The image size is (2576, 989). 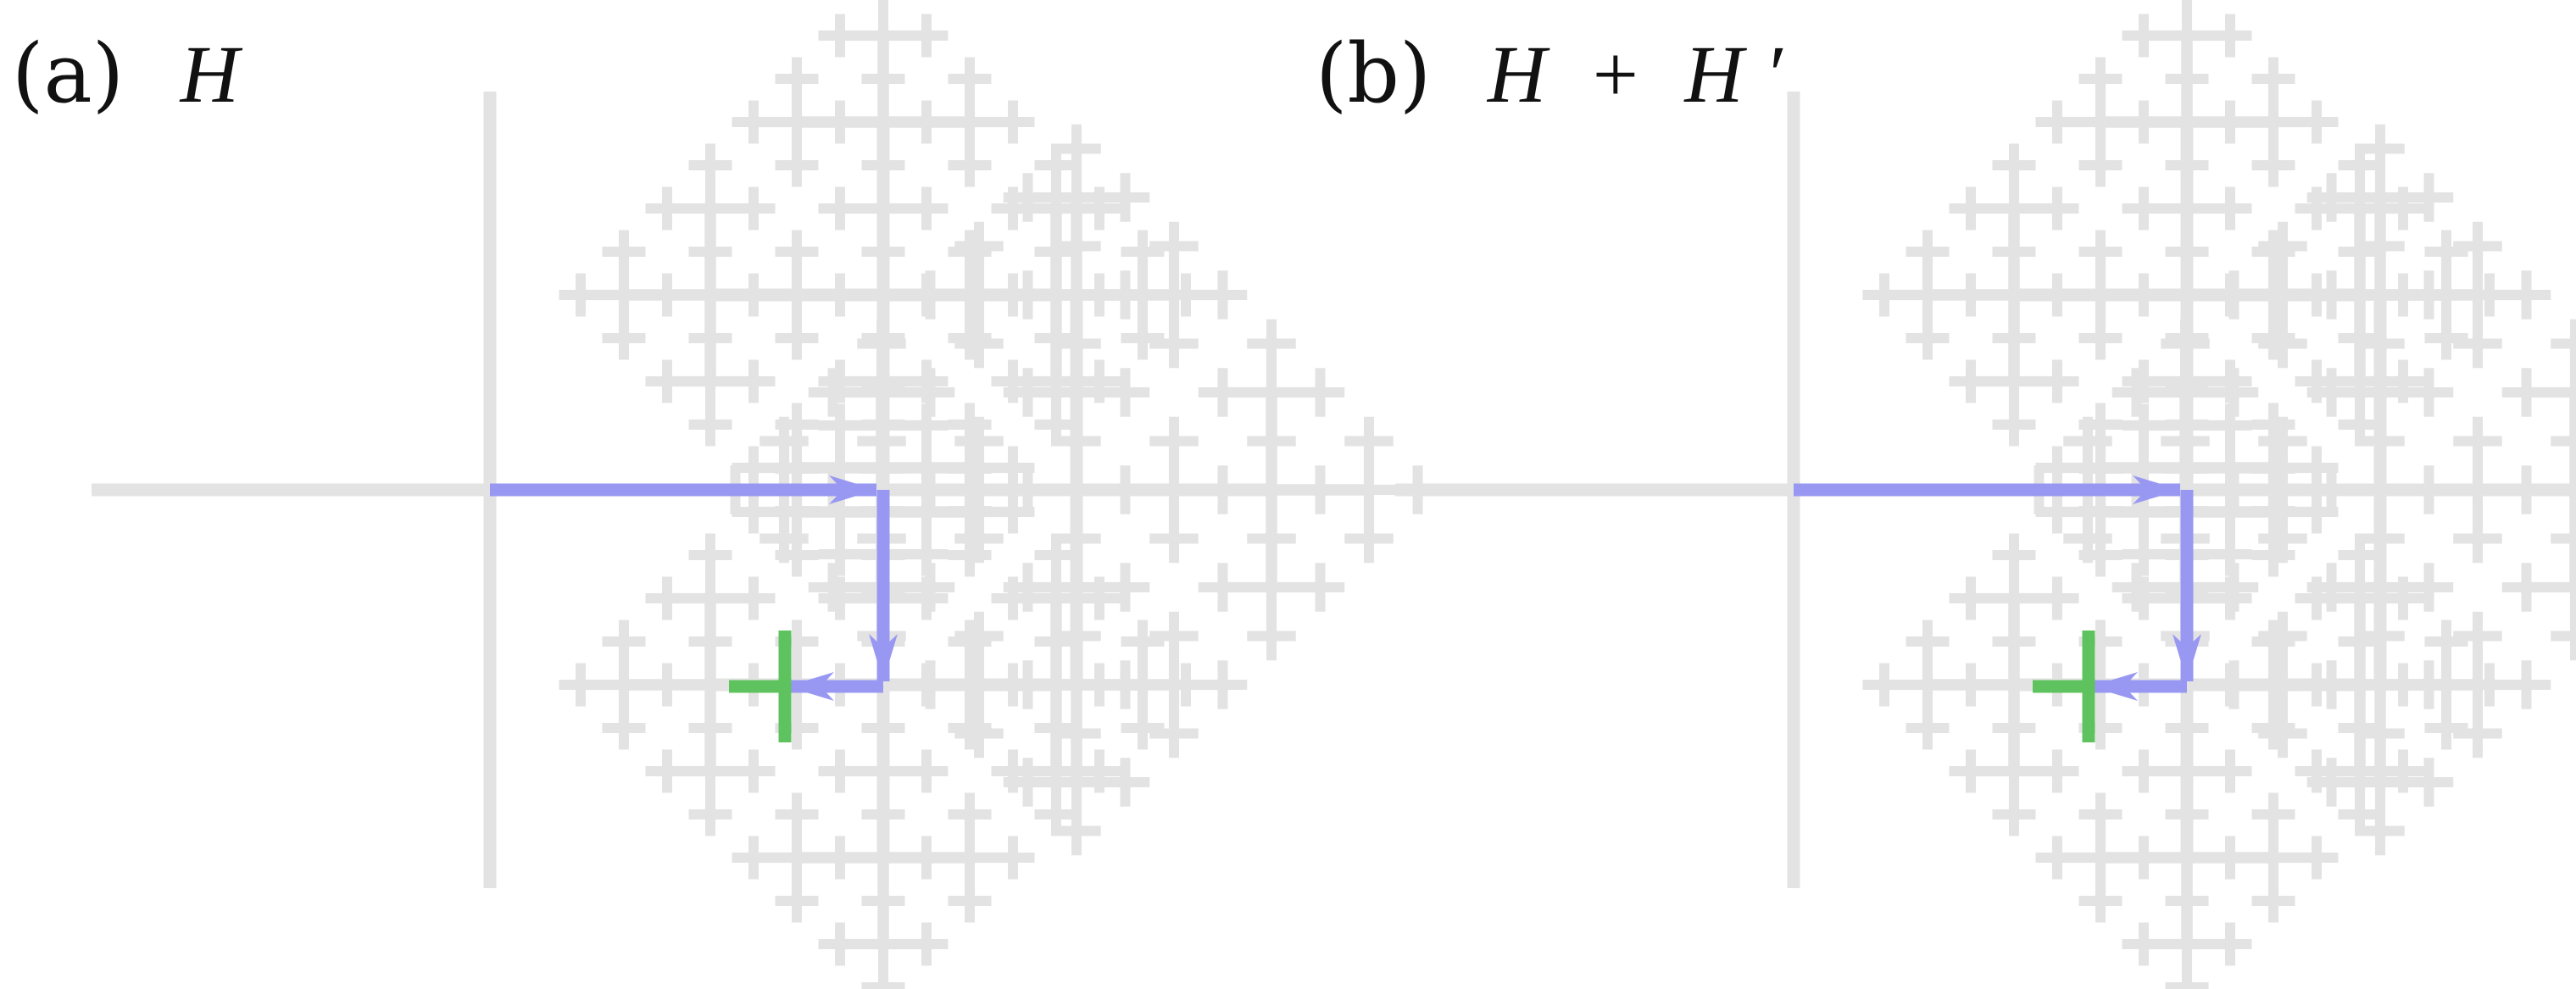 I want to click on panel-b-tag: (b), so click(x=1373, y=74).